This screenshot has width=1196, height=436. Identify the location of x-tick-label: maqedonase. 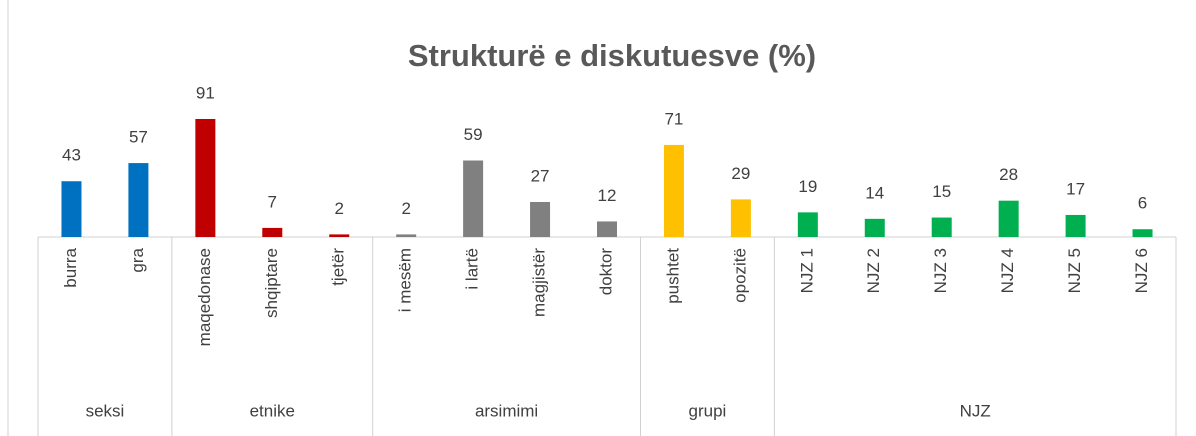
(204, 297).